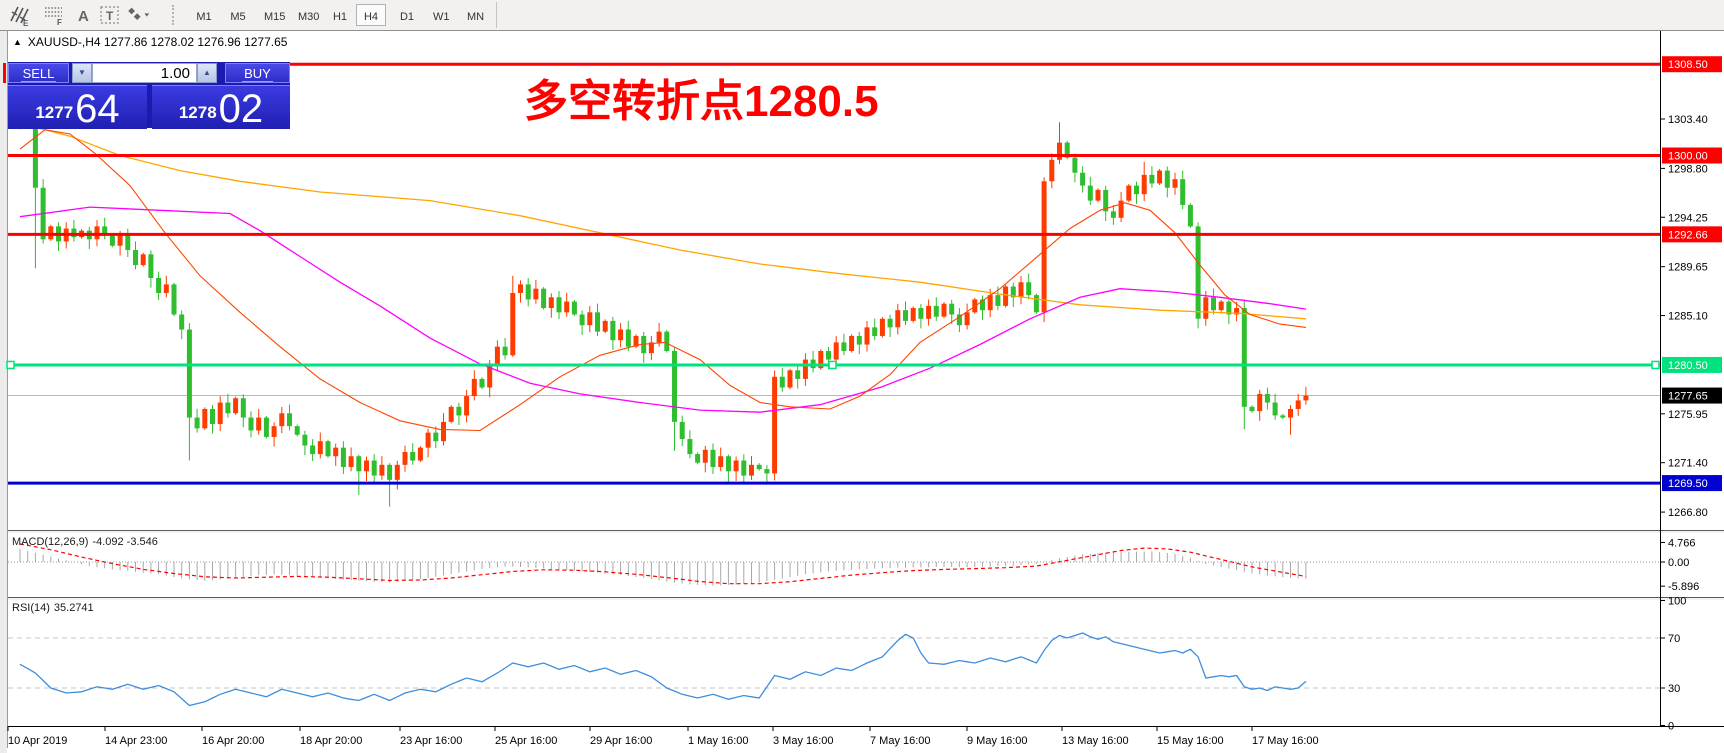  What do you see at coordinates (1688, 513) in the screenshot?
I see `price-tick-label: 1266.80` at bounding box center [1688, 513].